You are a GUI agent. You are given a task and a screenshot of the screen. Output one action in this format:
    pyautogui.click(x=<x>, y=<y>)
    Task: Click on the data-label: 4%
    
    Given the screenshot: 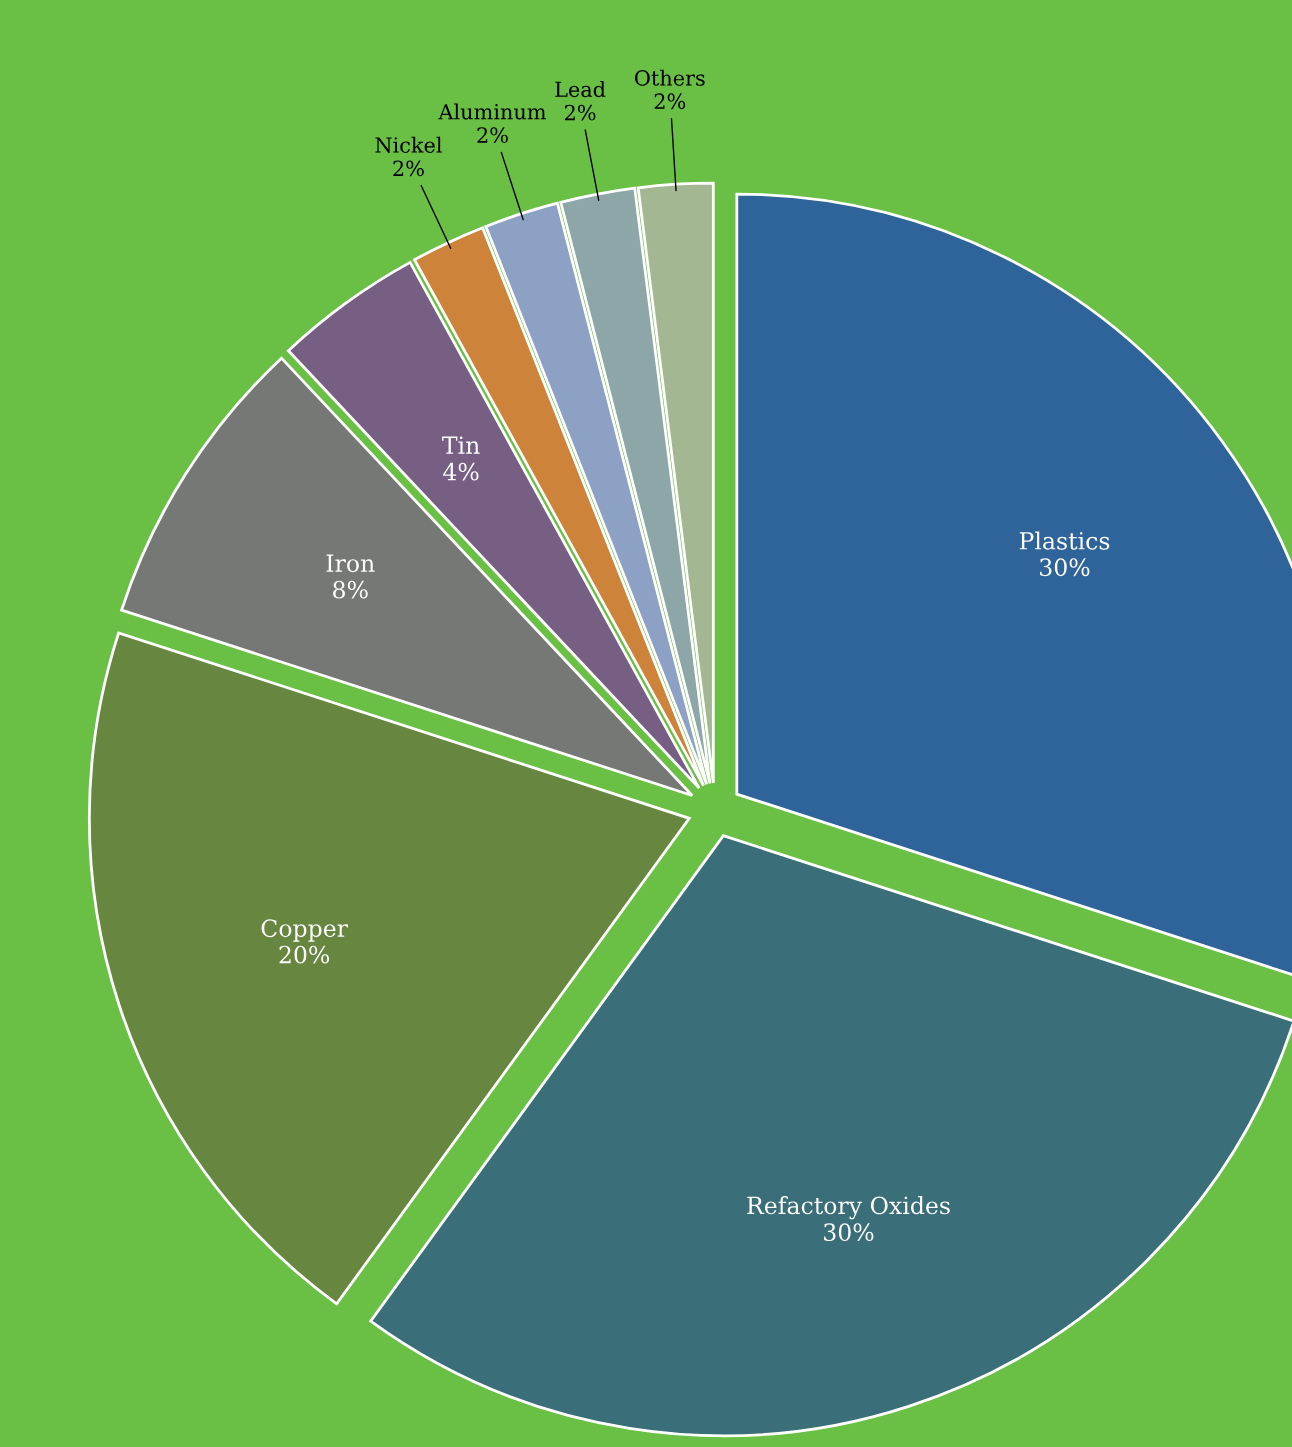 What is the action you would take?
    pyautogui.click(x=461, y=471)
    